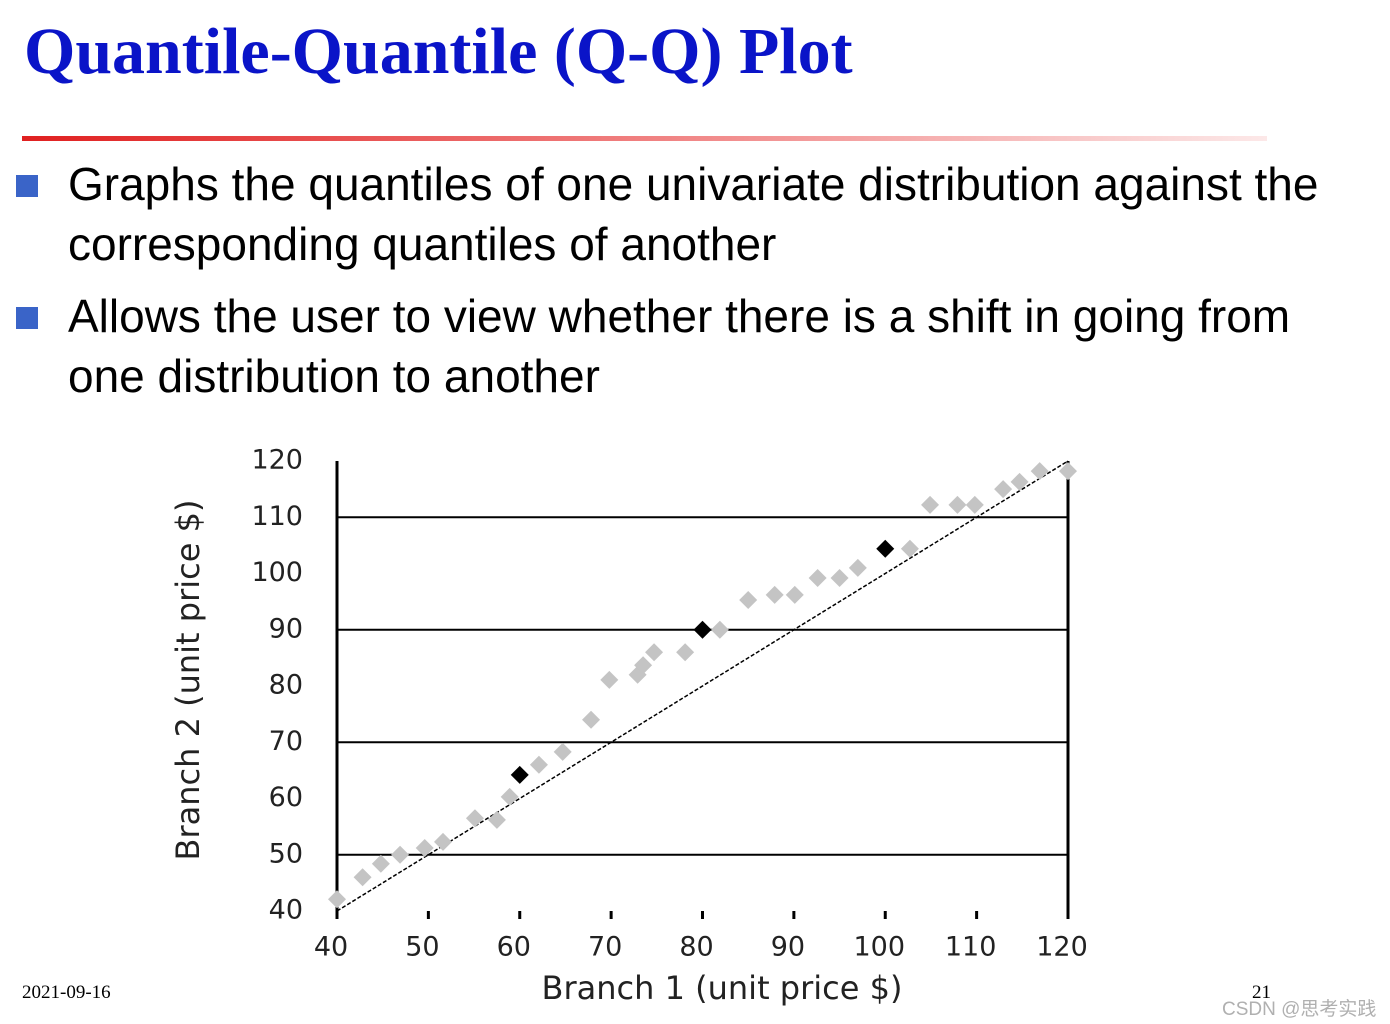 This screenshot has height=1024, width=1390. What do you see at coordinates (788, 947) in the screenshot?
I see `x-tick-label: 90` at bounding box center [788, 947].